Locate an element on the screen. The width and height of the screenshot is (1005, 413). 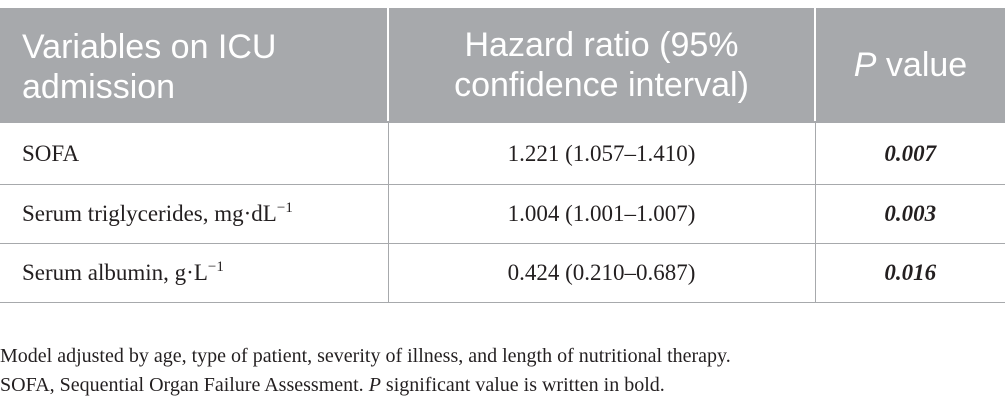
footnote-p-letter: P is located at coordinates (374, 385).